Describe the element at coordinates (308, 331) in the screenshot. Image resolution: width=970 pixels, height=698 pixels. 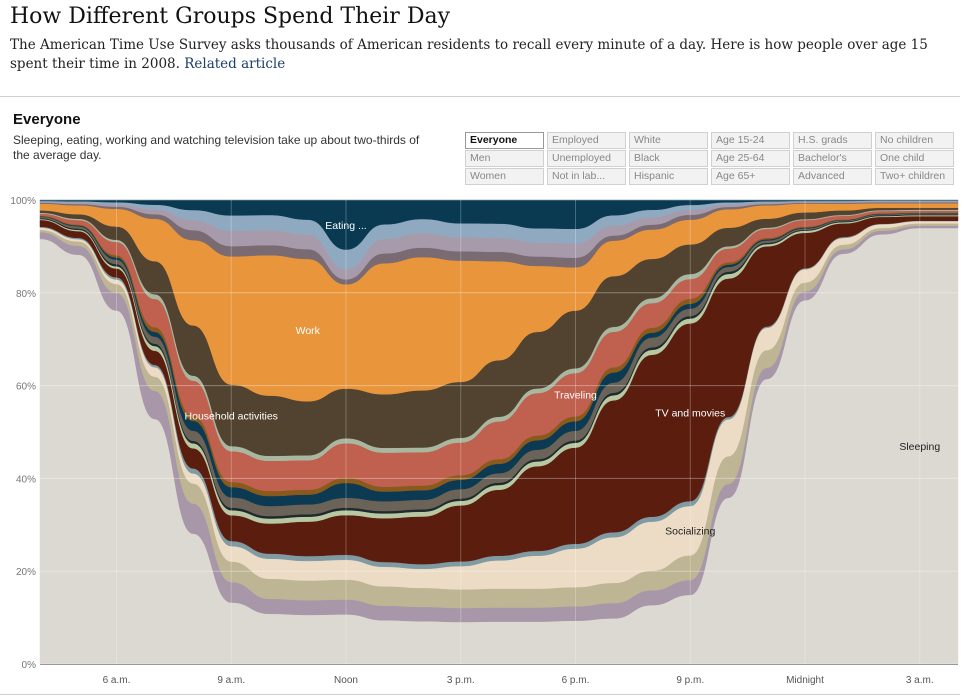
I see `series-label-work: Work` at that location.